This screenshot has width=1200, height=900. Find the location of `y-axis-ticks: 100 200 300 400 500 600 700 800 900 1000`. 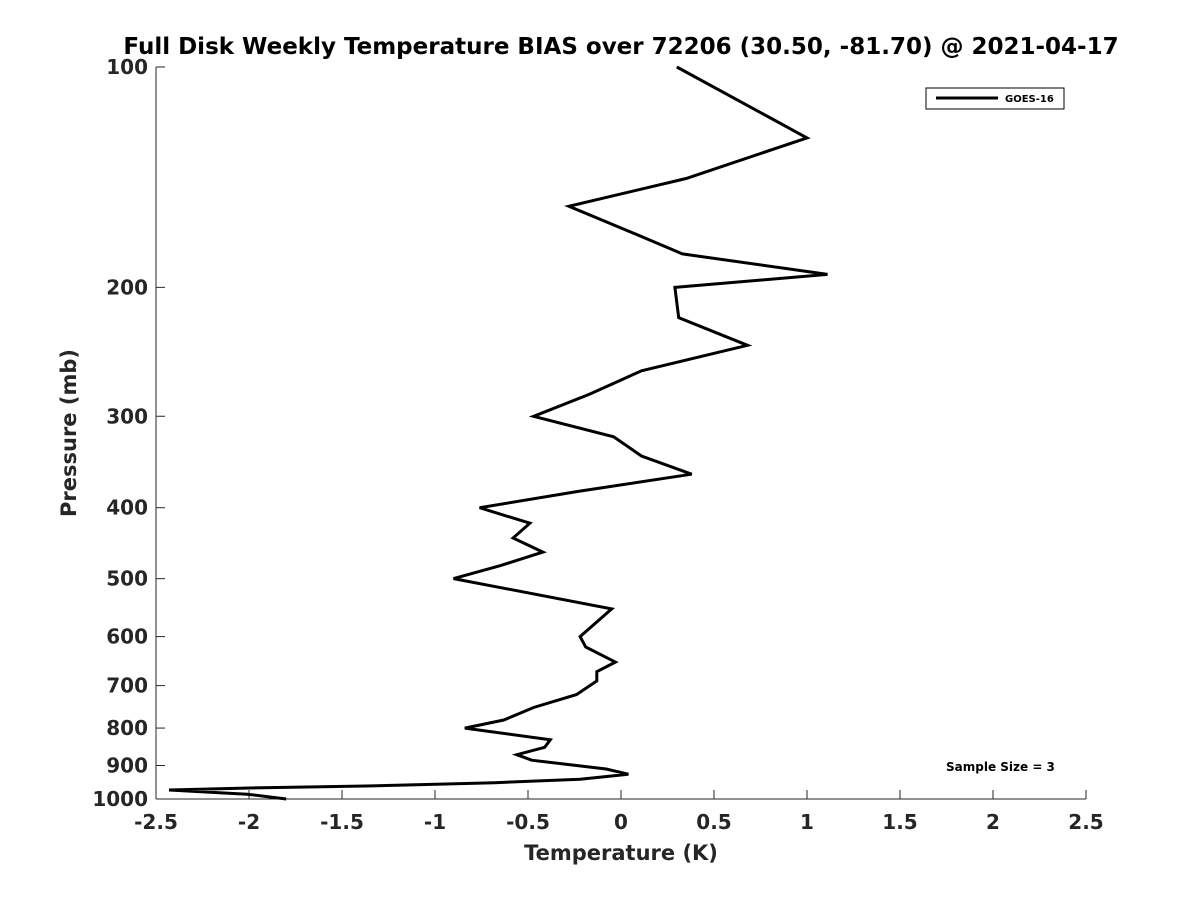

y-axis-ticks: 100 200 300 400 500 600 700 800 900 1000 is located at coordinates (128, 433).